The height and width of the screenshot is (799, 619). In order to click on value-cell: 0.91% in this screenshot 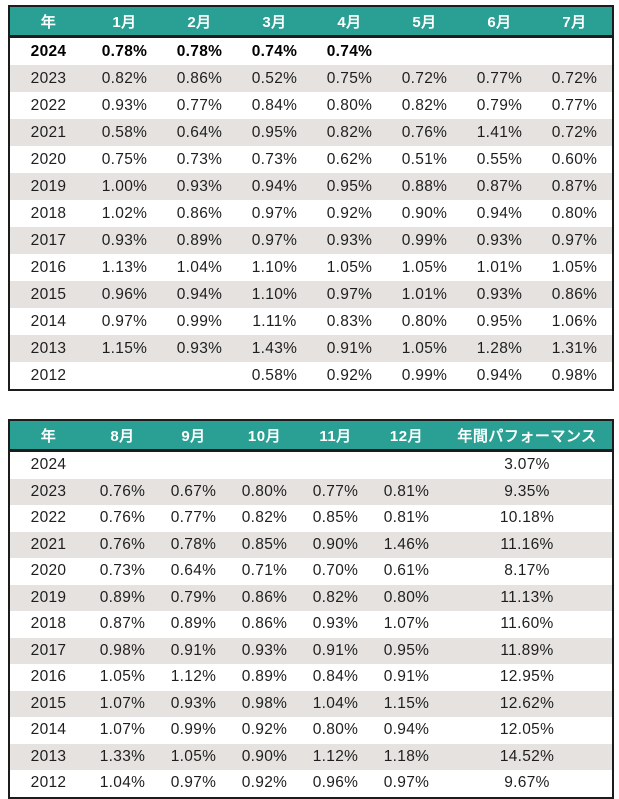, I will do `click(349, 348)`.